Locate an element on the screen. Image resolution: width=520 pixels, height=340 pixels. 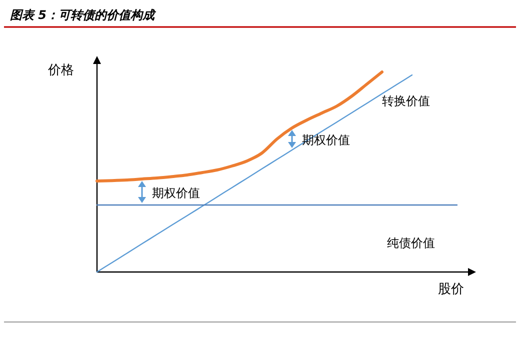
y-axis-title: 价格 is located at coordinates (60, 70).